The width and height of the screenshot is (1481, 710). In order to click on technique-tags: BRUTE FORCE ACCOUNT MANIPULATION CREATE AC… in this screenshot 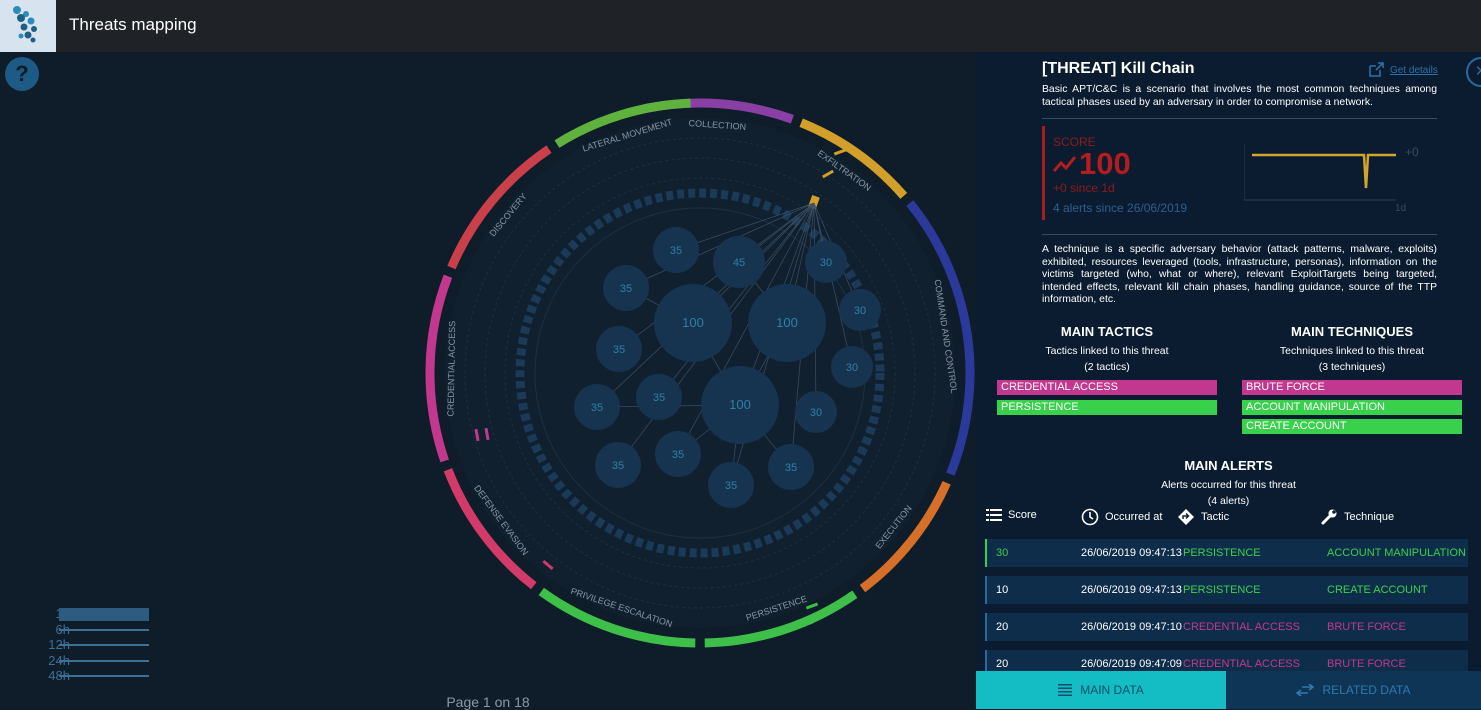, I will do `click(1352, 409)`.